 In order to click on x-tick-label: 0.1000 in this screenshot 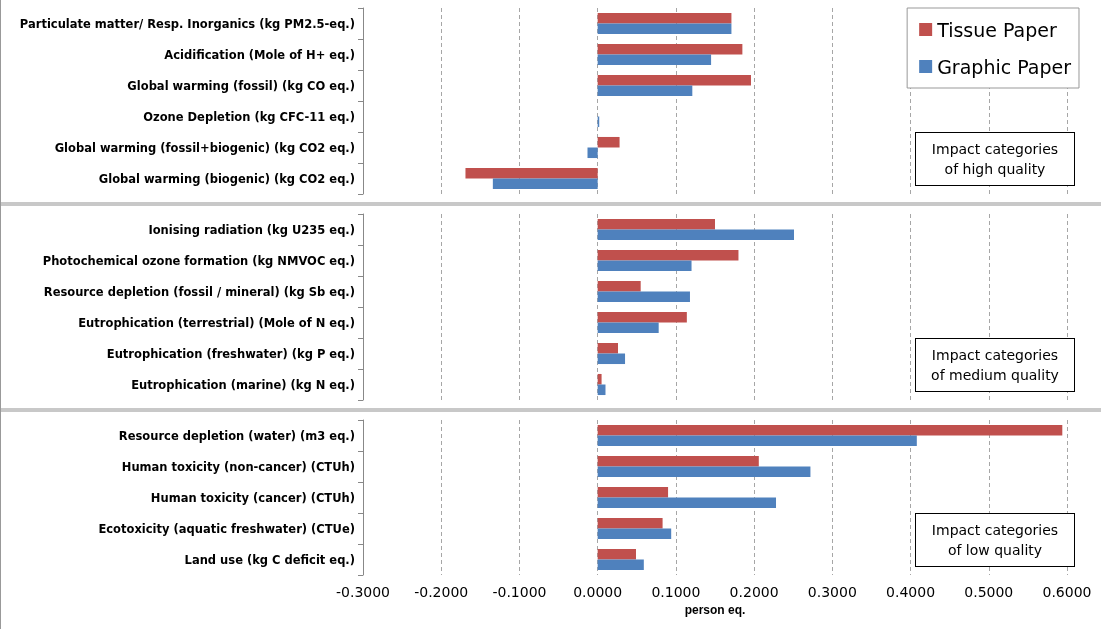, I will do `click(676, 592)`.